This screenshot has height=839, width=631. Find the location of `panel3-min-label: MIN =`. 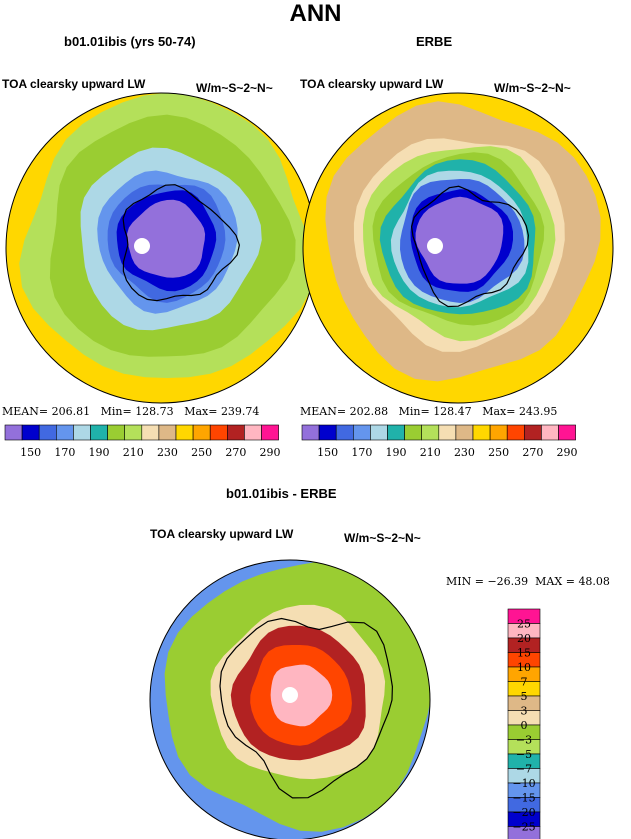

panel3-min-label: MIN = is located at coordinates (465, 581).